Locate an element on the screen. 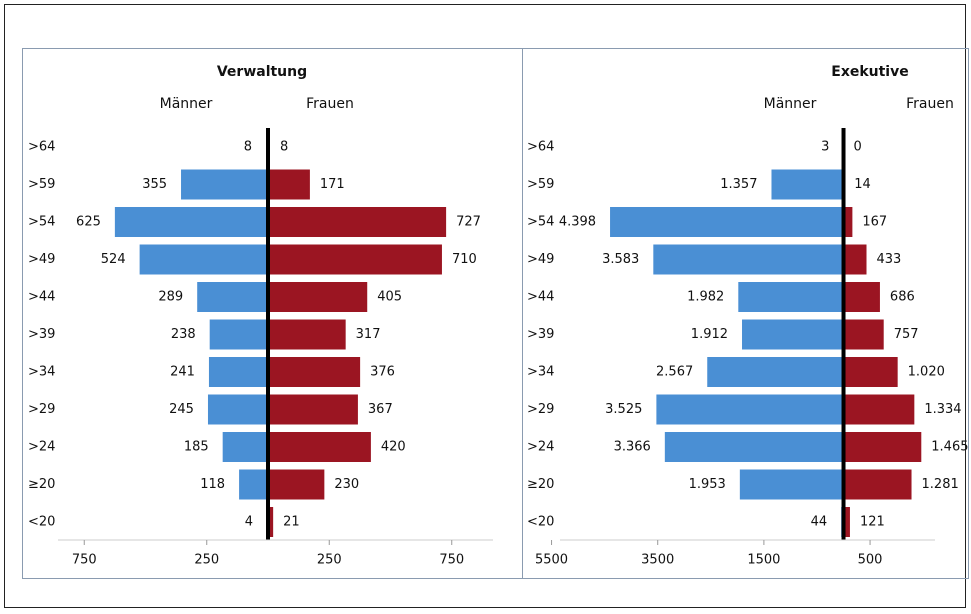 The image size is (971, 614). x-tick-label: 1500 is located at coordinates (763, 560).